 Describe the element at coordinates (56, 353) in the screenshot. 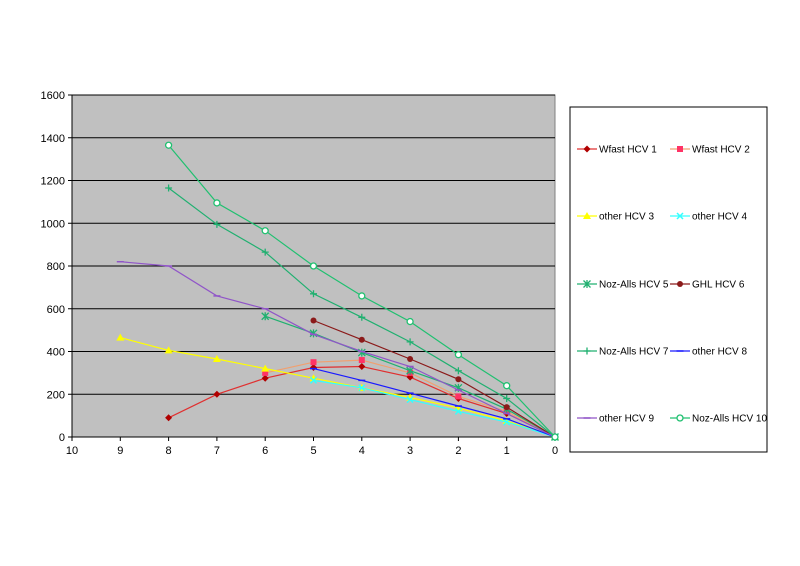

I see `y-tick-label: 400` at that location.